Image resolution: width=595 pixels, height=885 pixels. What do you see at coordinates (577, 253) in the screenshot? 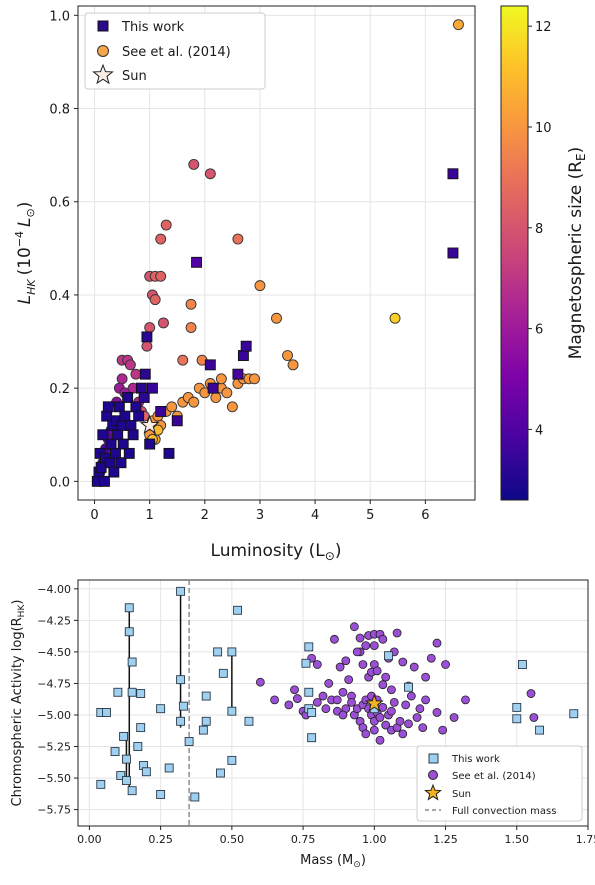
I see `colorbar-label: Magnetospheric size (RE)` at bounding box center [577, 253].